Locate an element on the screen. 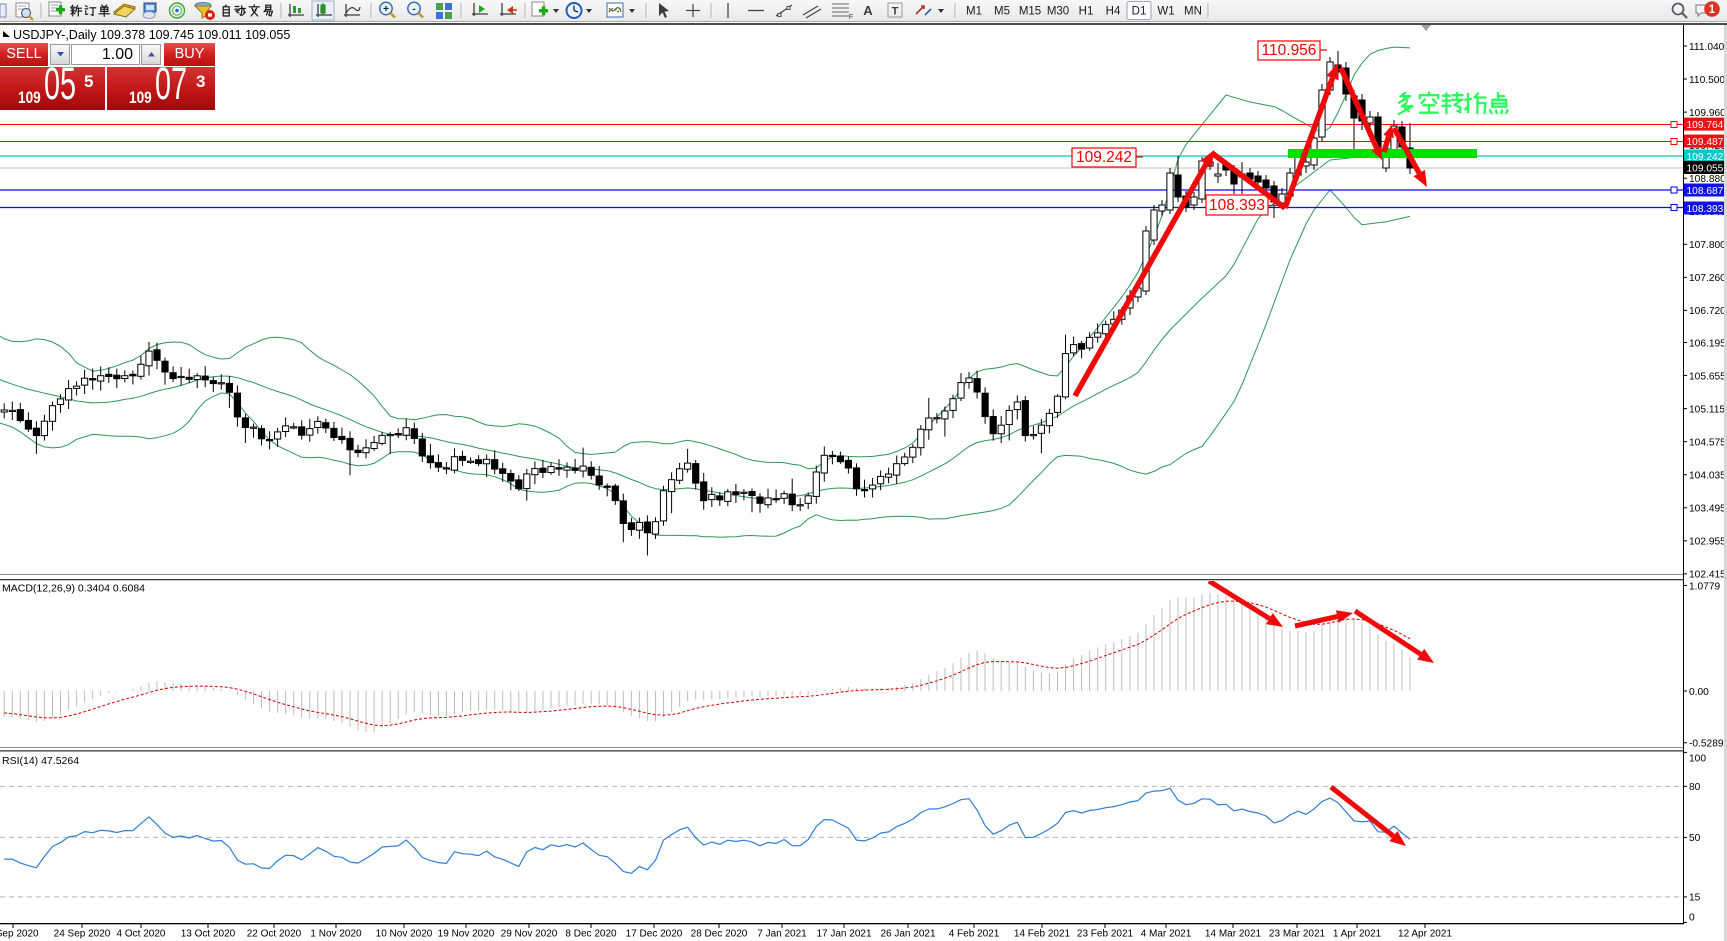 This screenshot has height=941, width=1727. svg-text: 102.415 is located at coordinates (1707, 575).